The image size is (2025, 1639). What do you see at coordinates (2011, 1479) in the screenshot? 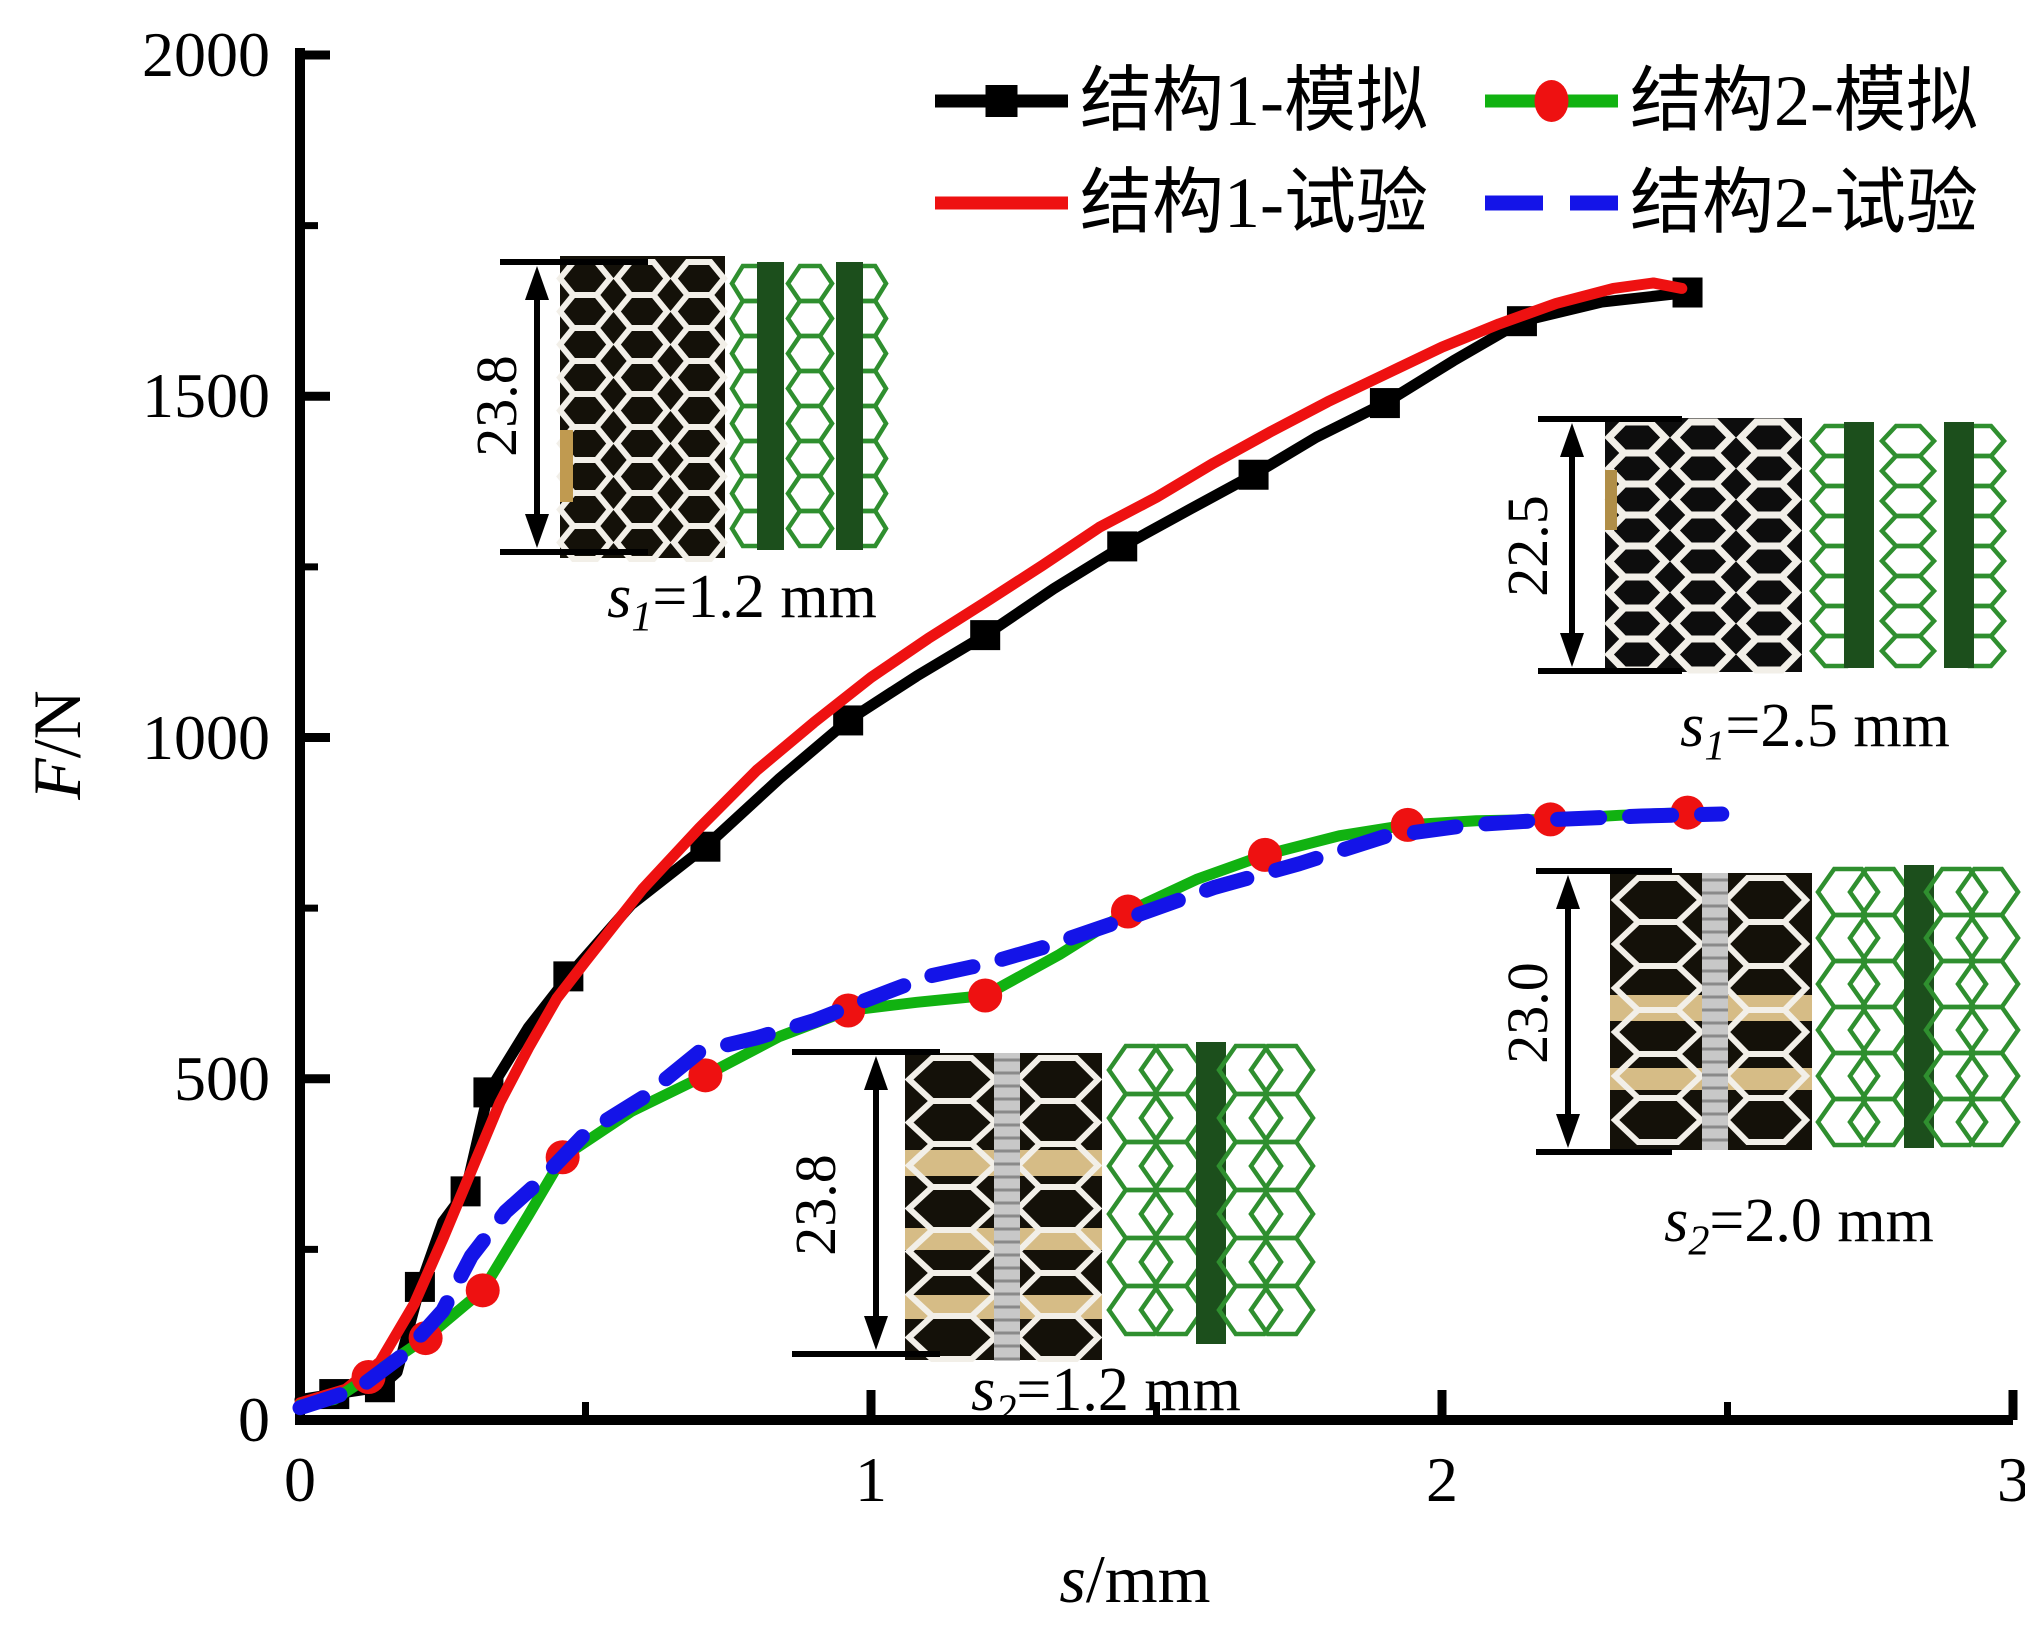
I see `x-tick-label: 3` at bounding box center [2011, 1479].